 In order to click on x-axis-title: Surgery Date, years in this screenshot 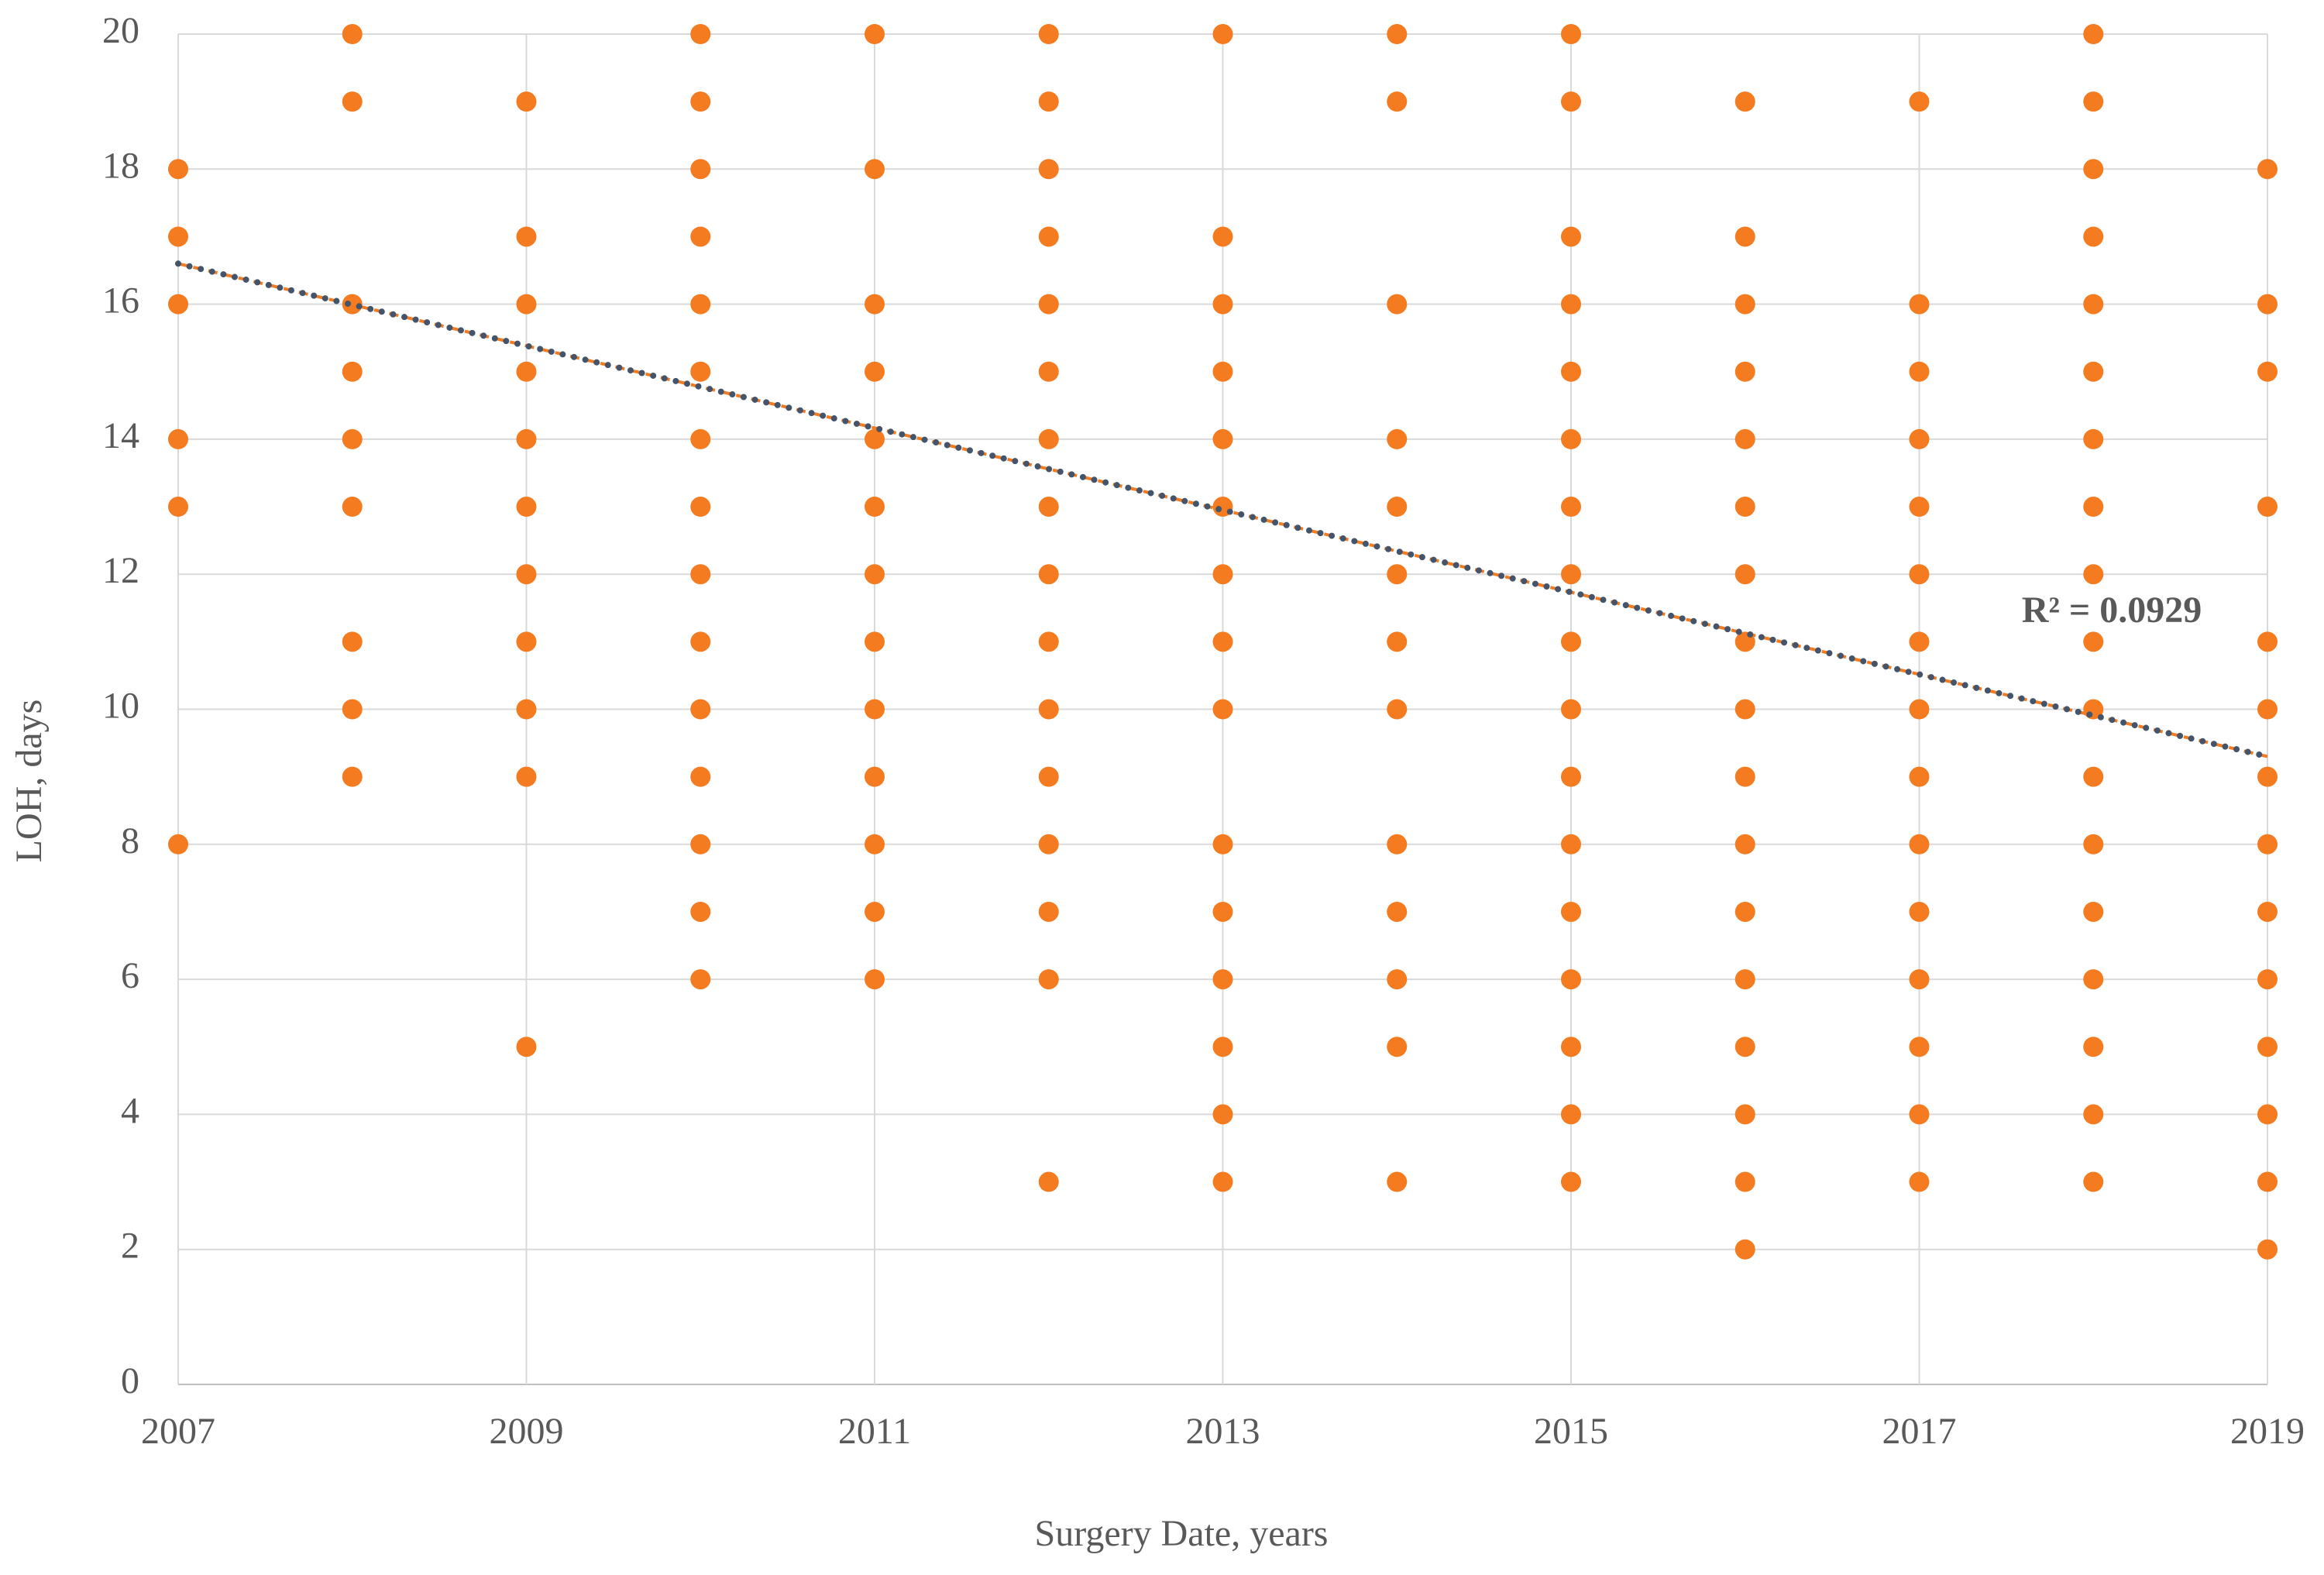, I will do `click(1182, 1533)`.